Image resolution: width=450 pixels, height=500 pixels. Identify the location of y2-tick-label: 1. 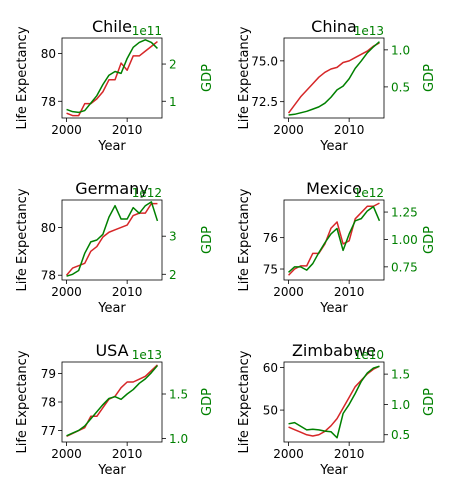
(173, 102).